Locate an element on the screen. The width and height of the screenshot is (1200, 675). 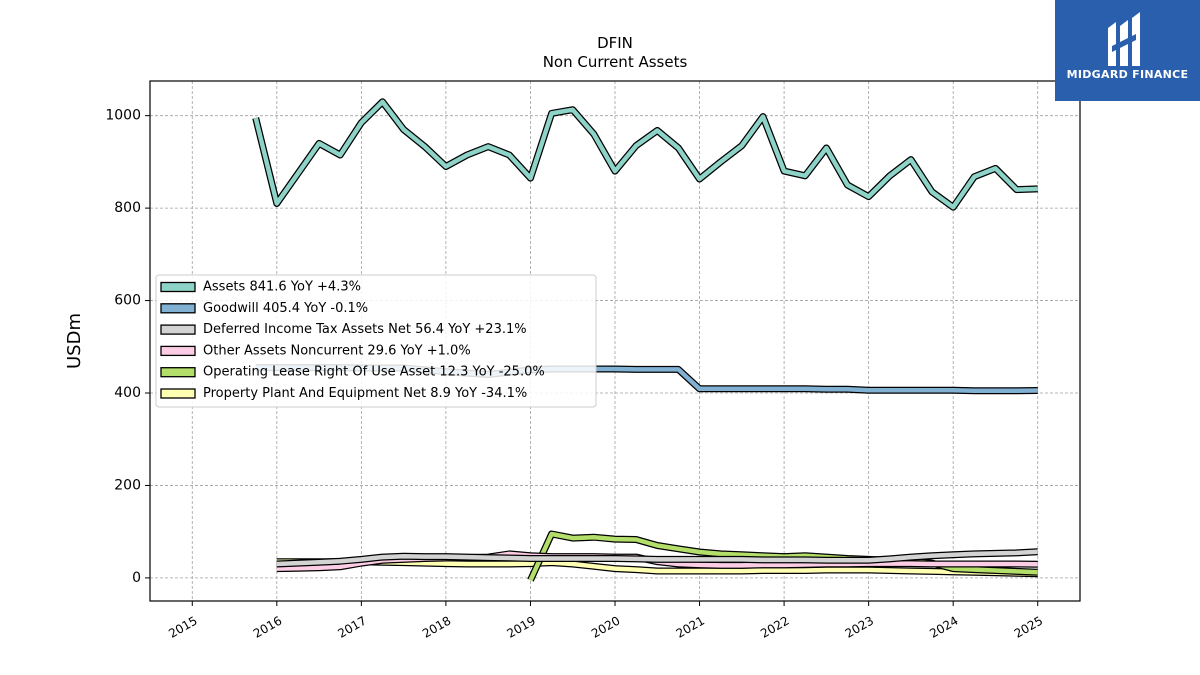
chart-title: DFIN is located at coordinates (615, 43).